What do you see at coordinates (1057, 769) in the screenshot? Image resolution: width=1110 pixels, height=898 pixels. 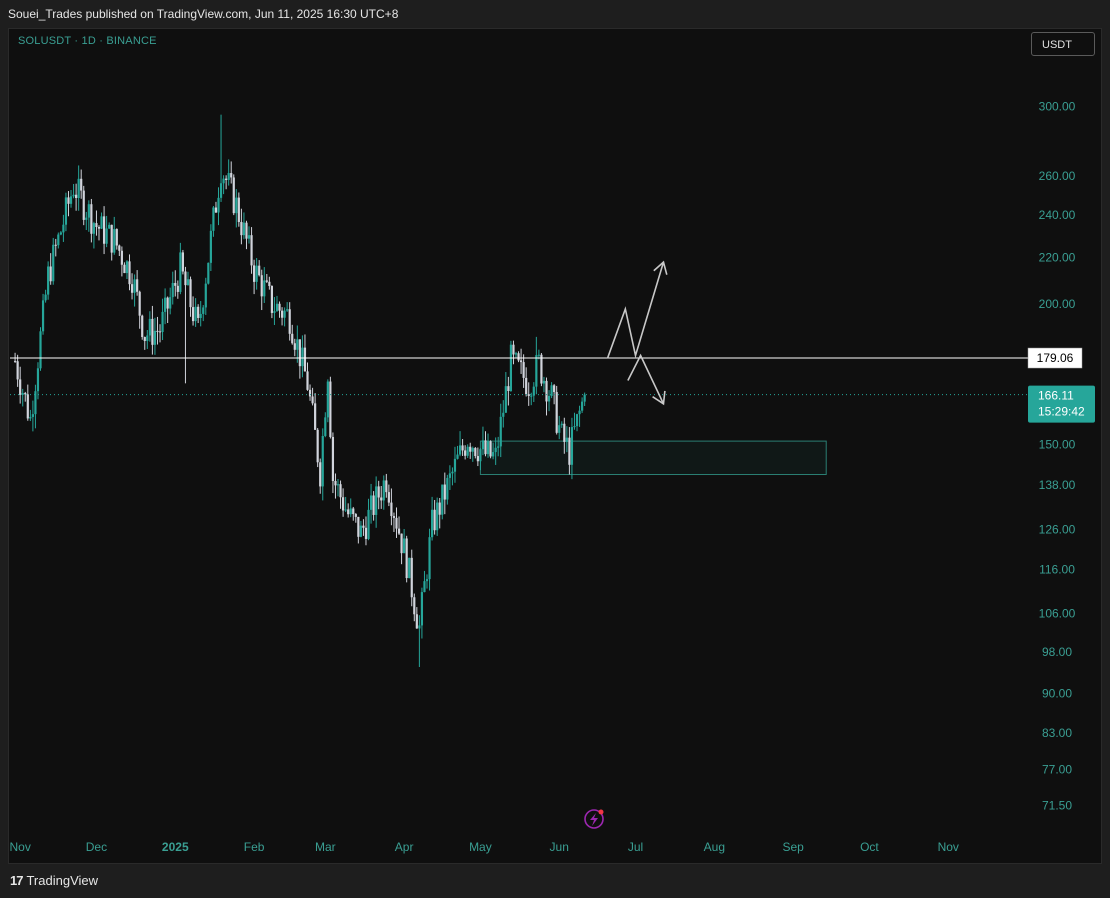 I see `y-tick-label: 77.00` at bounding box center [1057, 769].